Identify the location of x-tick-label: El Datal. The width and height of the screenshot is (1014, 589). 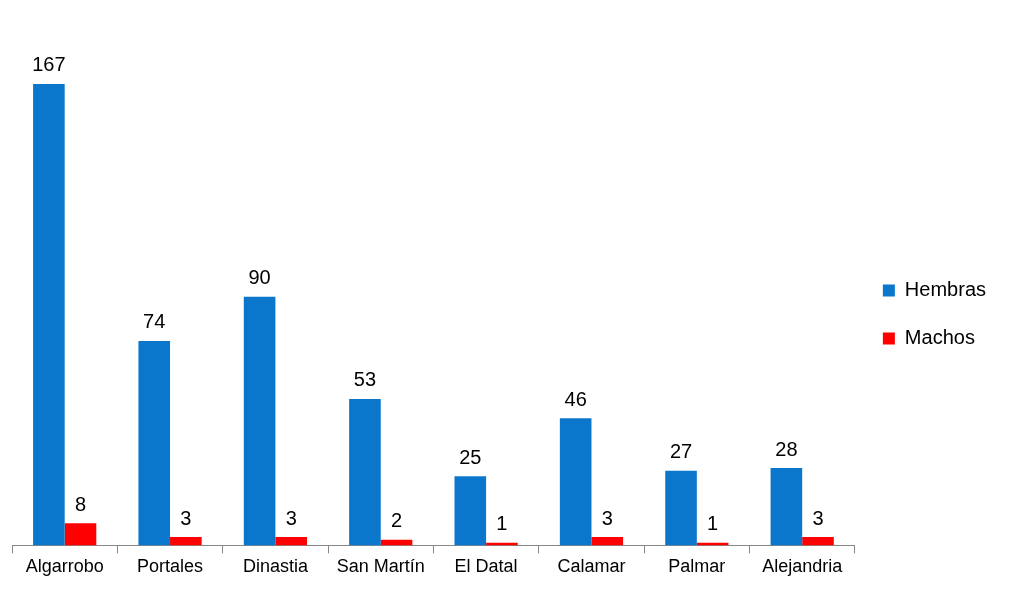
(486, 566).